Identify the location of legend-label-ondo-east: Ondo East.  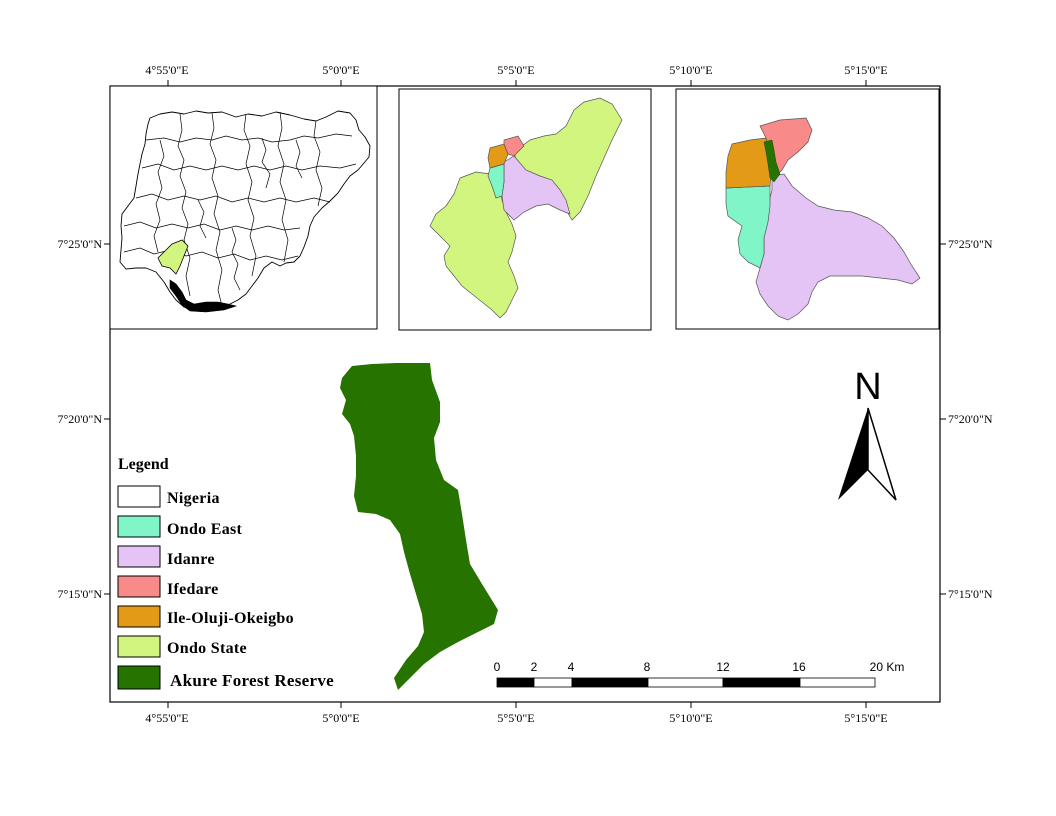
(205, 529).